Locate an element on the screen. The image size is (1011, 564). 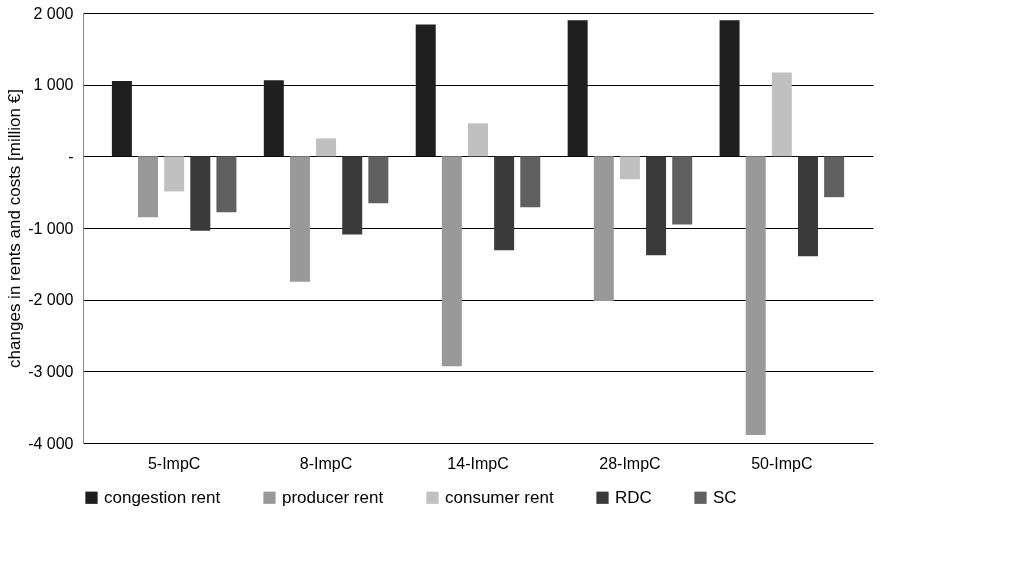
x-tick-label: 28-ImpC is located at coordinates (630, 463).